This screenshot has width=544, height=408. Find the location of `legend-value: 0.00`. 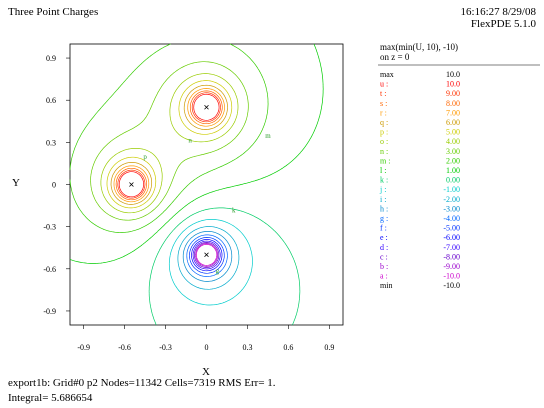

legend-value: 0.00 is located at coordinates (453, 180).